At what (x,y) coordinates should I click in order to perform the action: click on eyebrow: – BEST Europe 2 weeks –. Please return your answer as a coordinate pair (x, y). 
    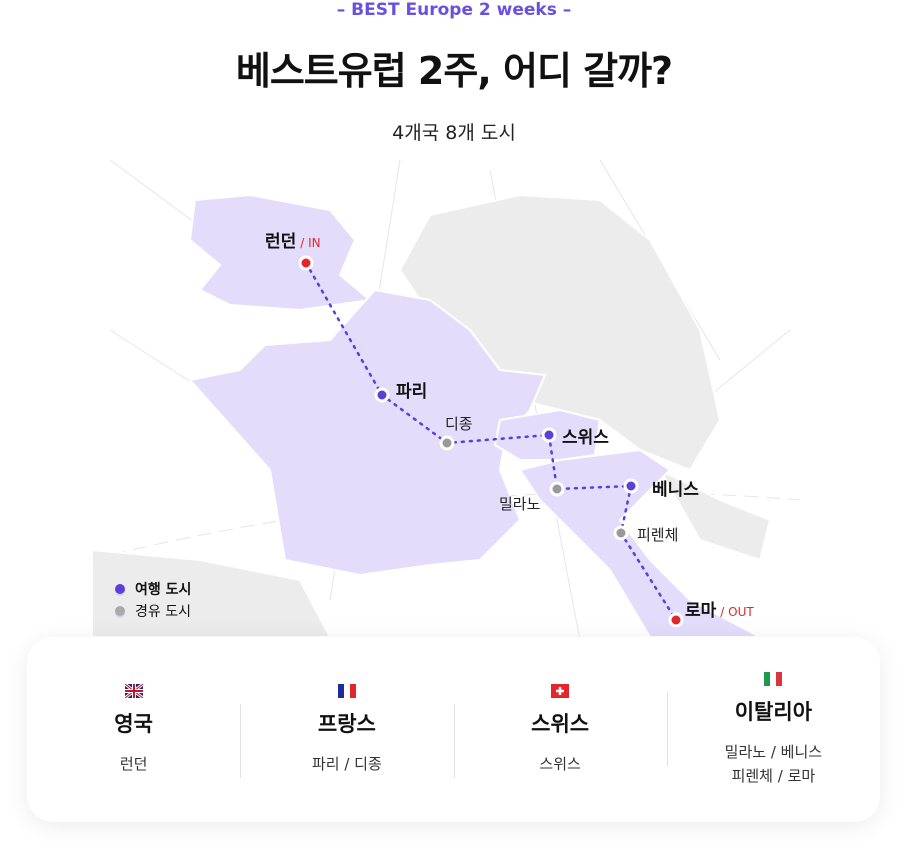
    Looking at the image, I should click on (454, 10).